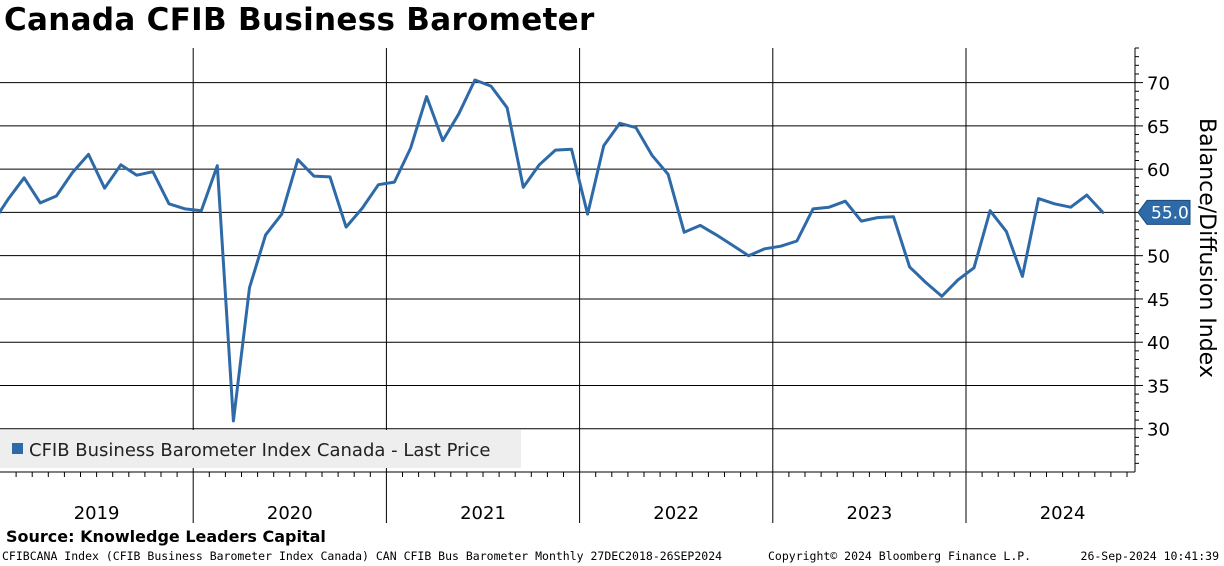 The width and height of the screenshot is (1224, 566). What do you see at coordinates (299, 20) in the screenshot?
I see `chart-title: Canada CFIB Business Barometer` at bounding box center [299, 20].